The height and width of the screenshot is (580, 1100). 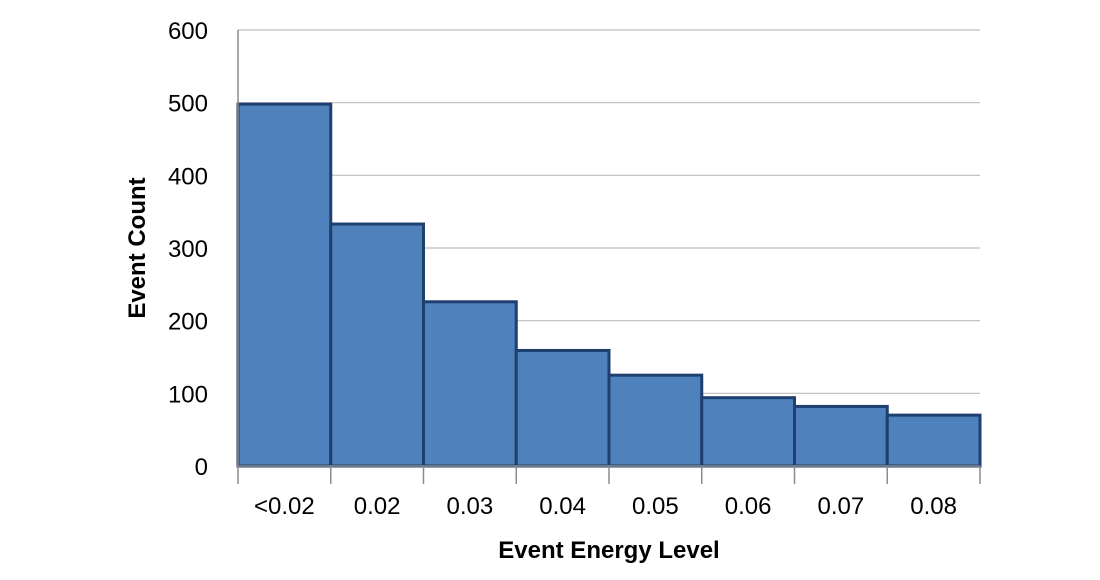 I want to click on x-tick-label: <0.02, so click(x=284, y=506).